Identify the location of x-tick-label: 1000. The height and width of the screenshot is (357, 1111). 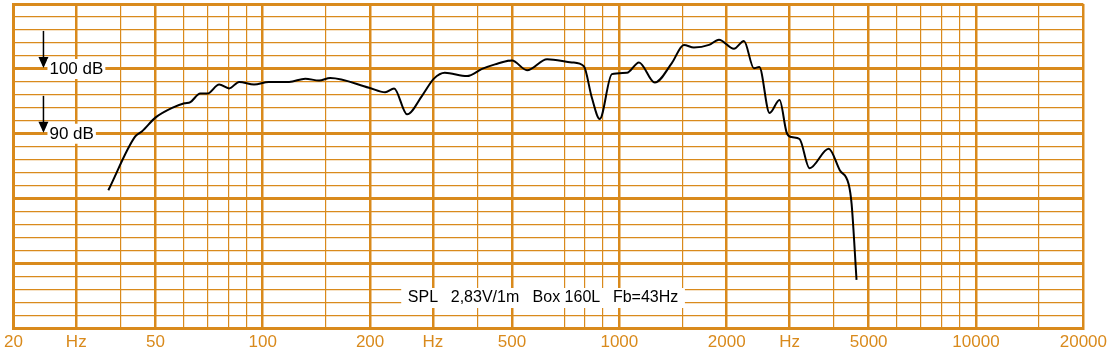
(619, 342).